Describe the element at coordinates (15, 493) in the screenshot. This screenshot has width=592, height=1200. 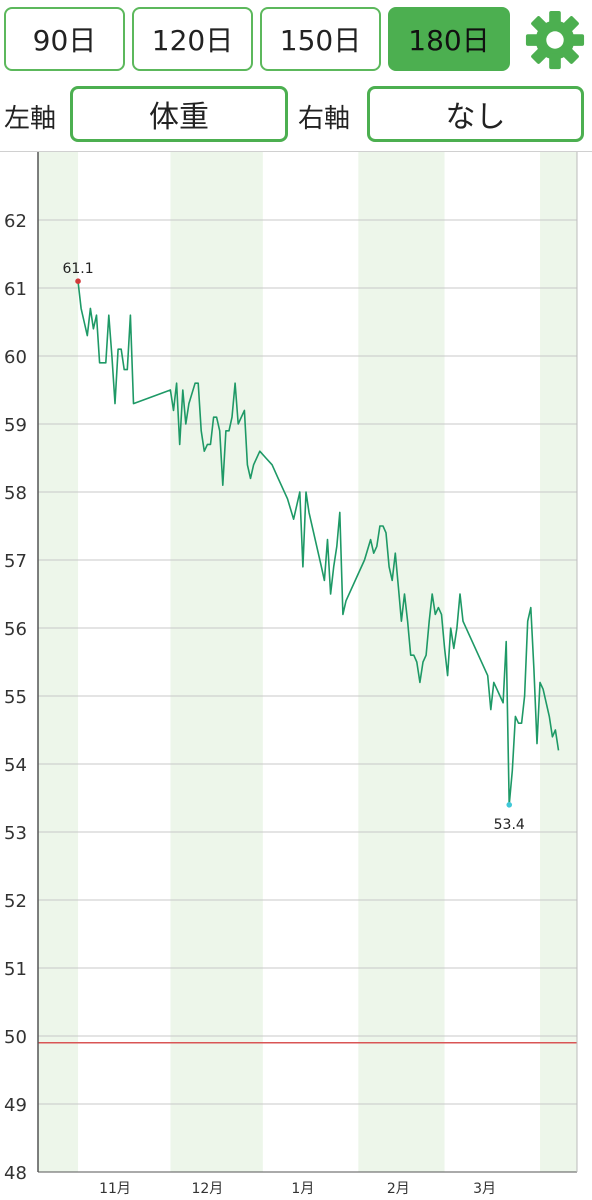
I see `y-tick-label: 58` at that location.